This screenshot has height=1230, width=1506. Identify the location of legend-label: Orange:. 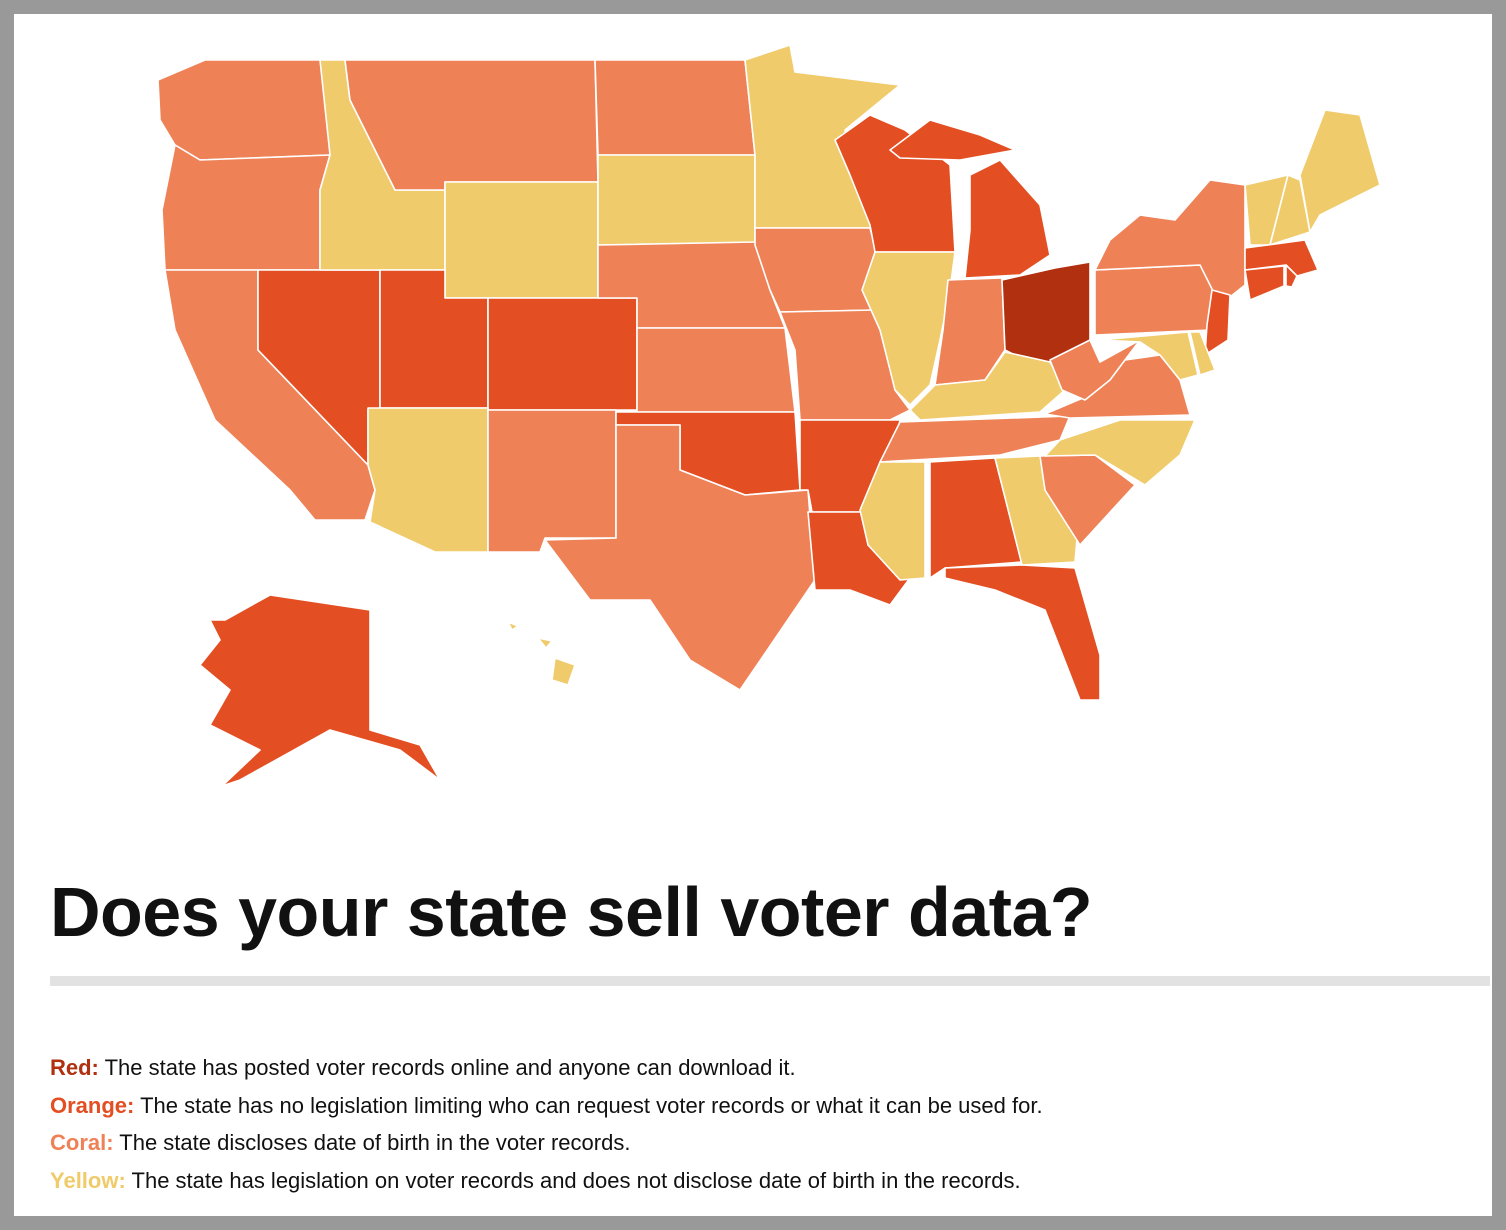
(92, 1105).